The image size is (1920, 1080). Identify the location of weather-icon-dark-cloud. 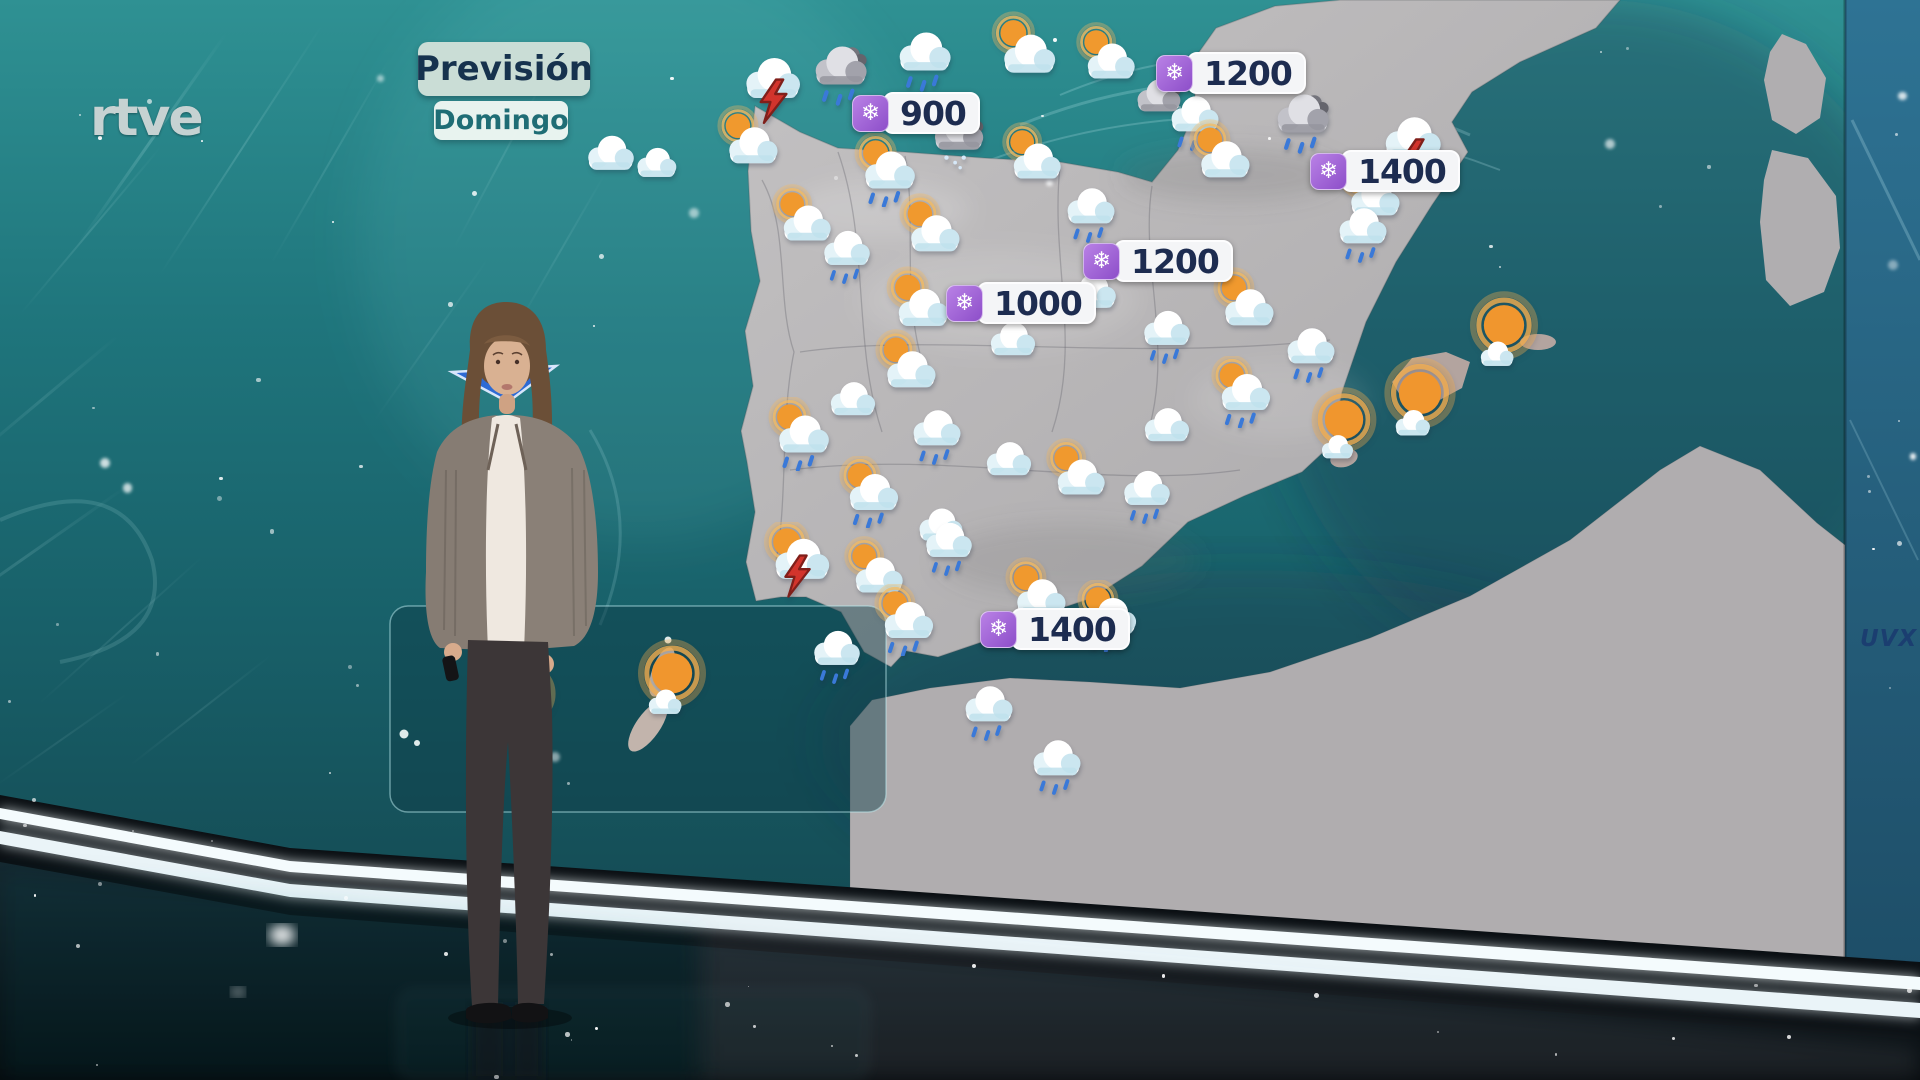
(1158, 94).